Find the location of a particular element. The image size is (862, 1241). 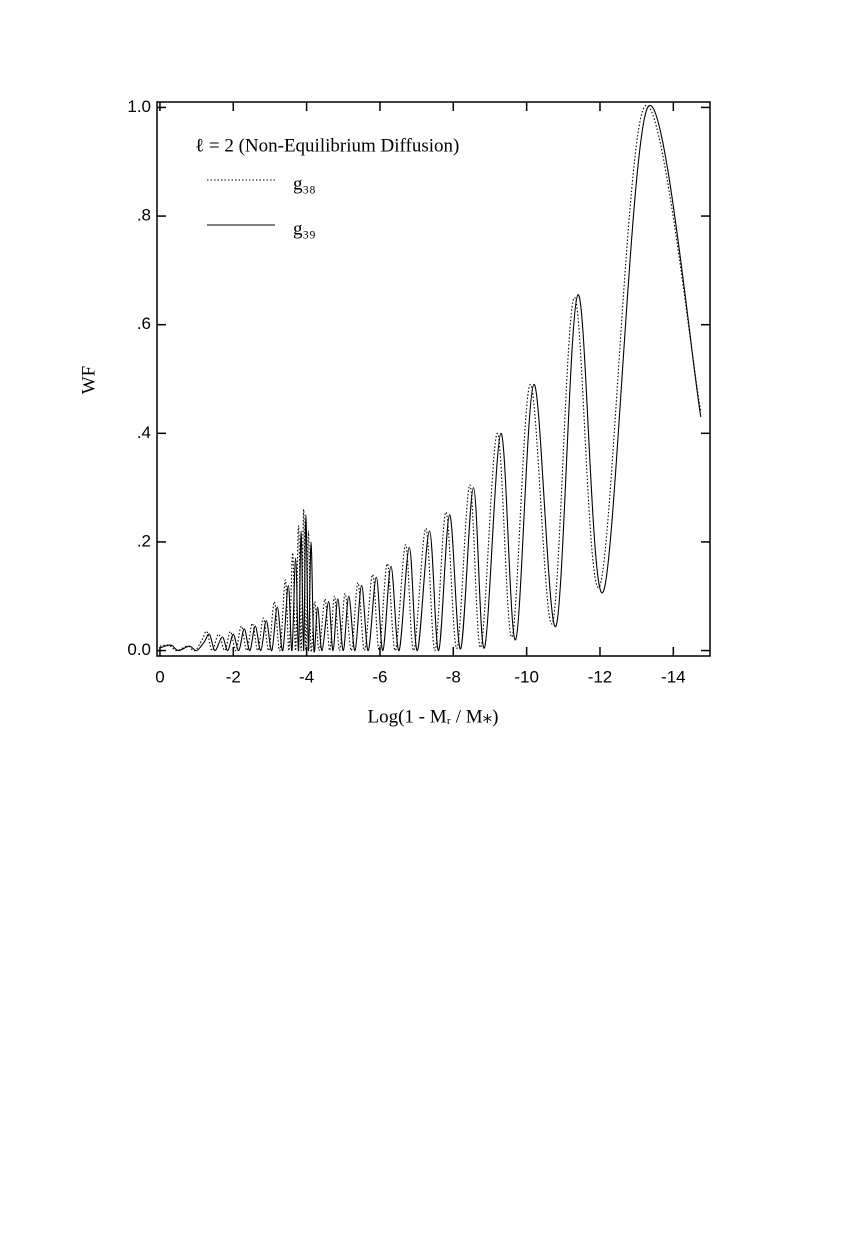

y-tick-label: 1.0 is located at coordinates (139, 106).